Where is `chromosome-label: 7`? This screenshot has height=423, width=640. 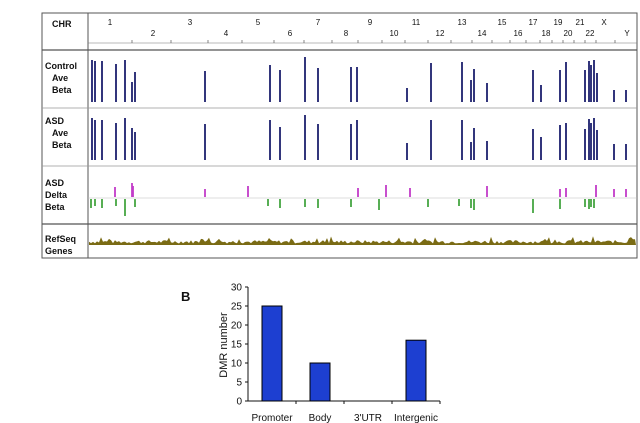
chromosome-label: 7 is located at coordinates (318, 22).